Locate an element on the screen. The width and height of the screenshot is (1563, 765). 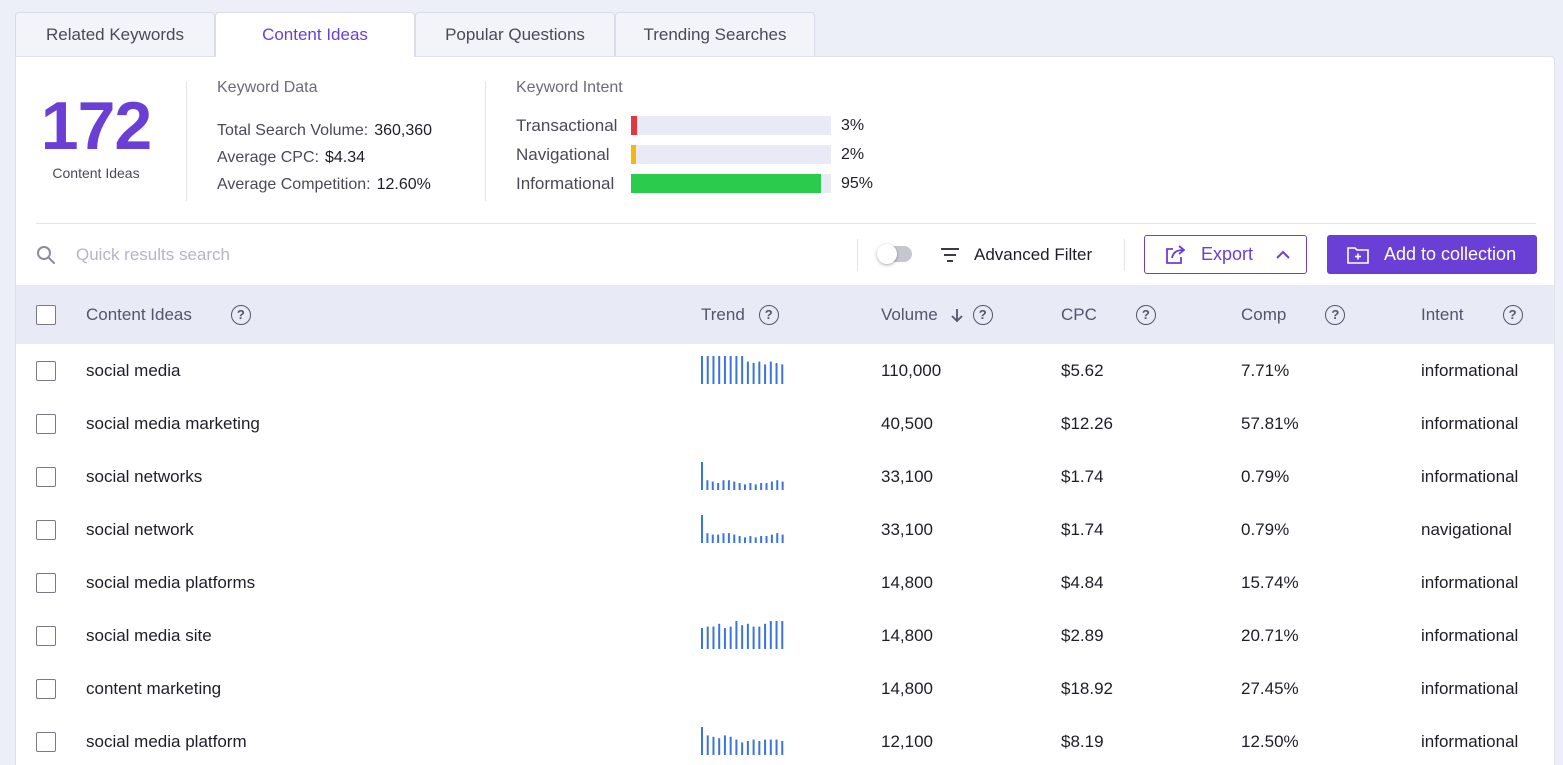
column-header-comp: Comp ? is located at coordinates (1293, 314).